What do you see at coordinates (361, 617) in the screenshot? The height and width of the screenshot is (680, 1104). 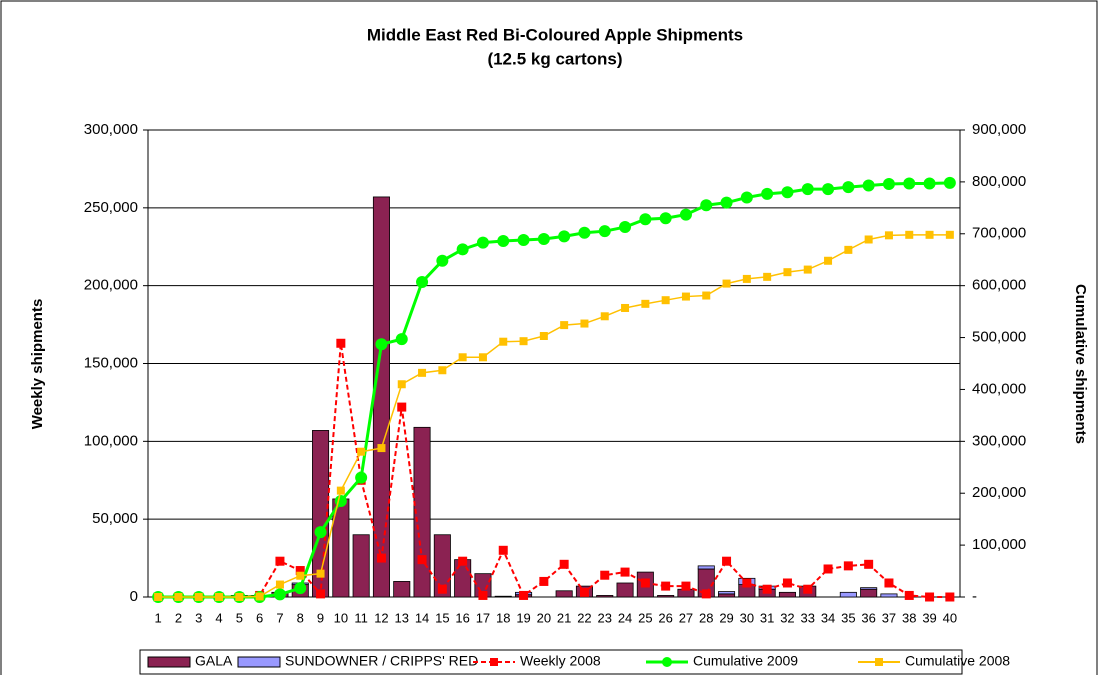 I see `x-tick-label: 11` at bounding box center [361, 617].